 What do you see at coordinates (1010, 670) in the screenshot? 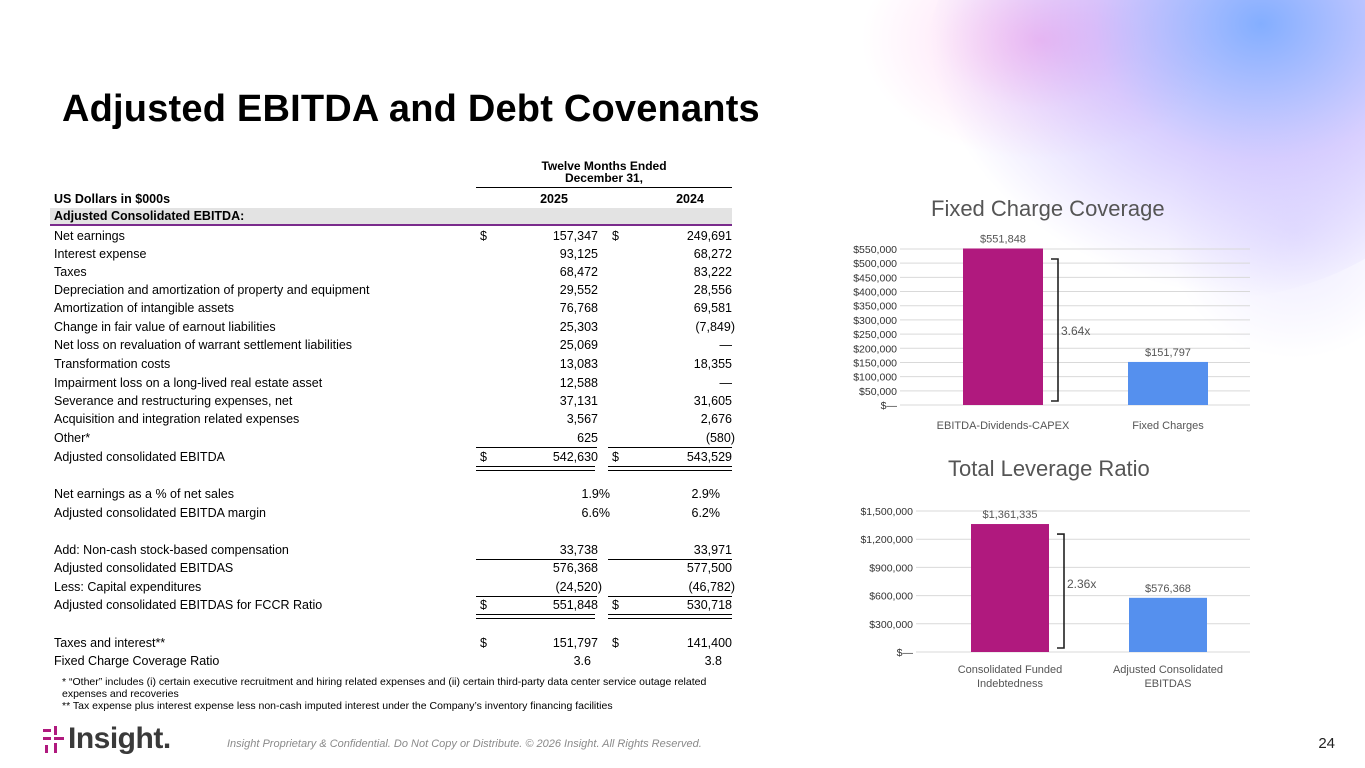
I see `x-category-label: Consolidated Funded` at bounding box center [1010, 670].